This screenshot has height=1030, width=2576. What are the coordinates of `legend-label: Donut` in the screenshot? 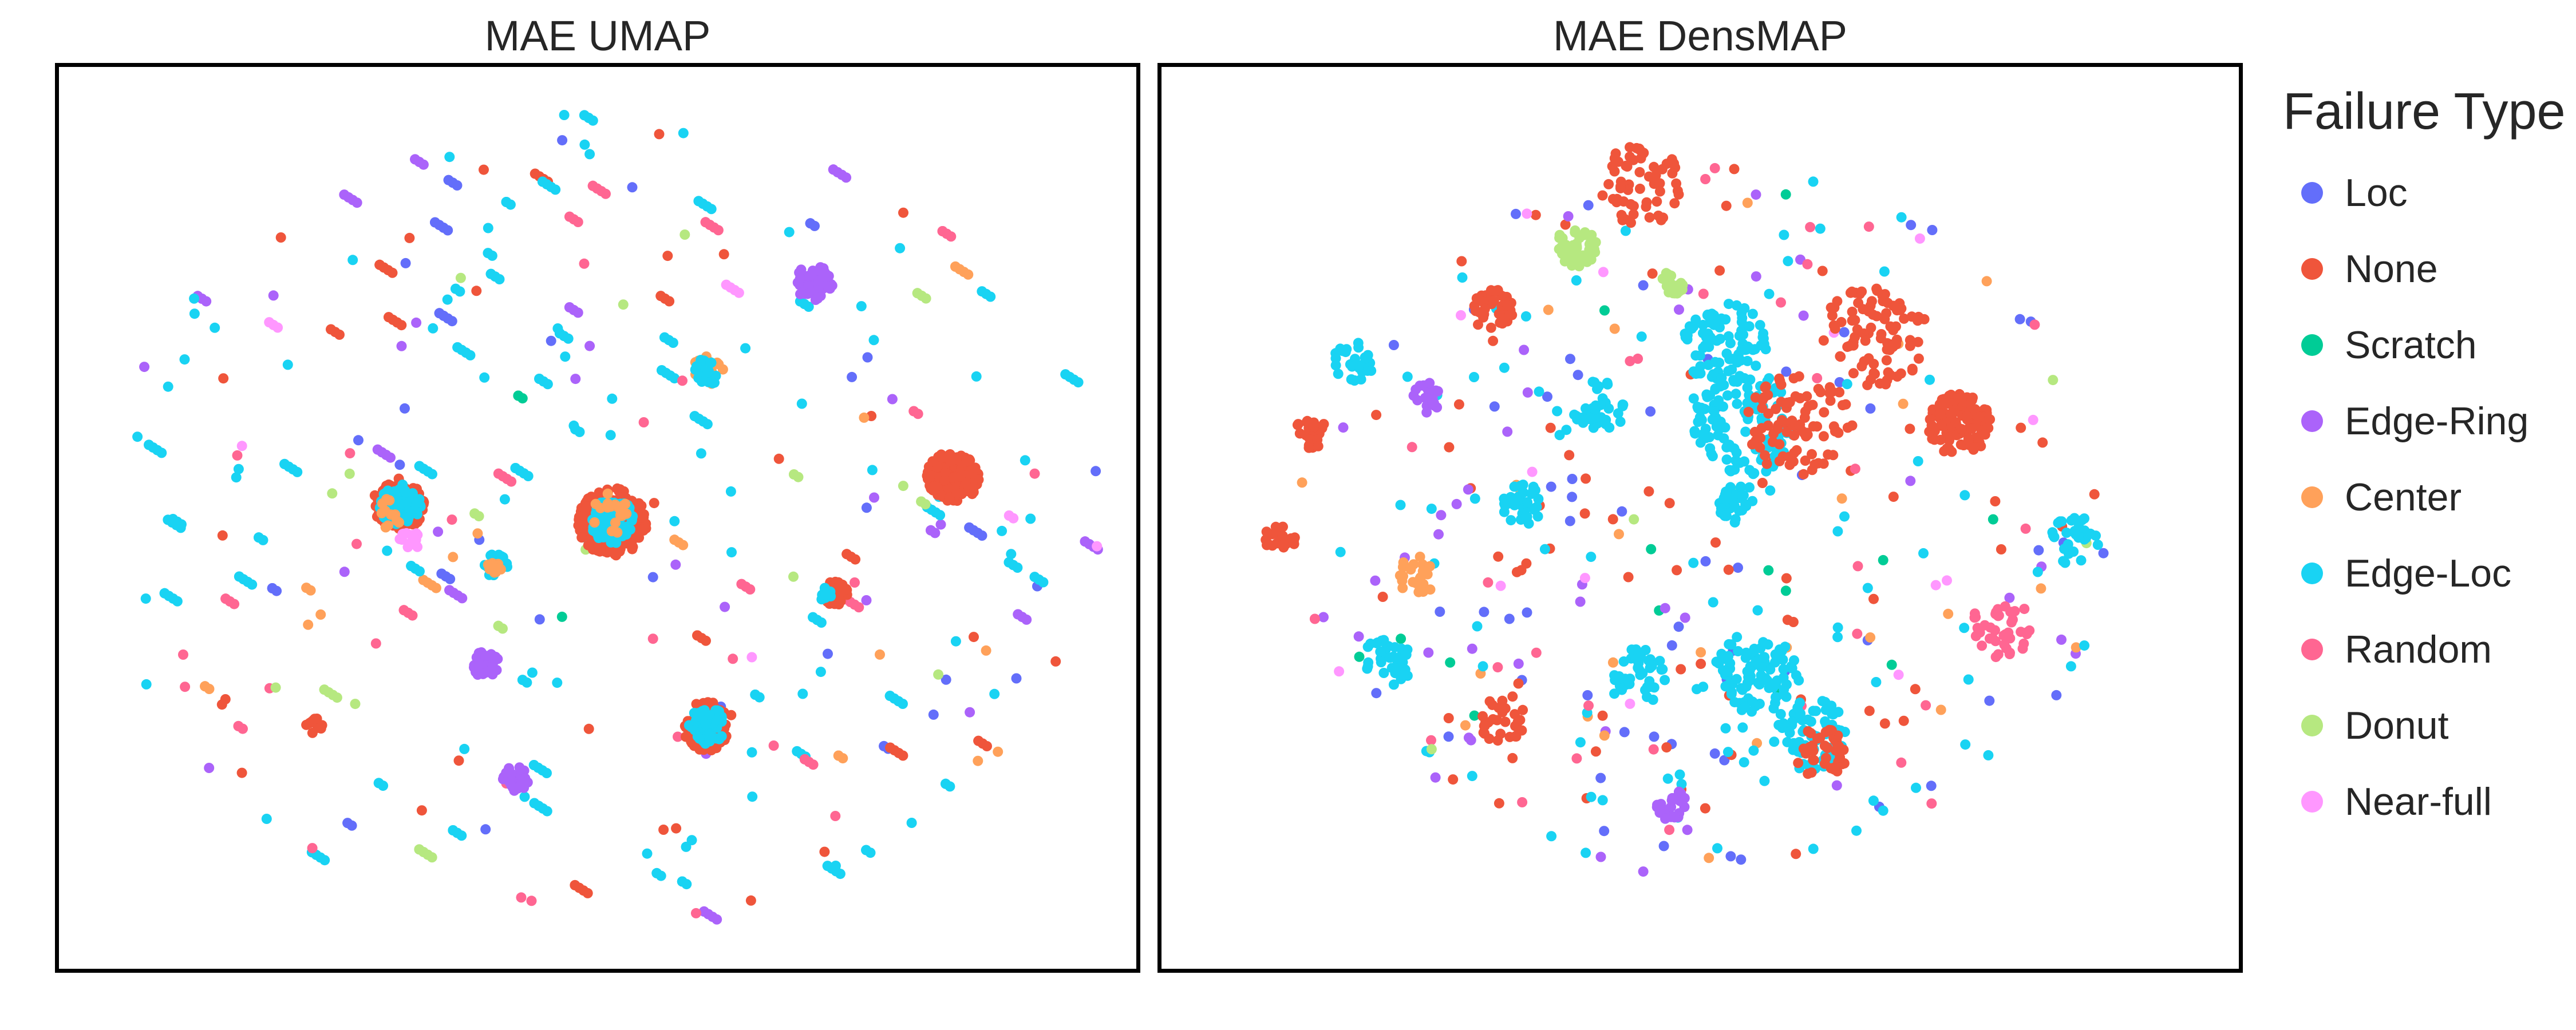 It's located at (2397, 725).